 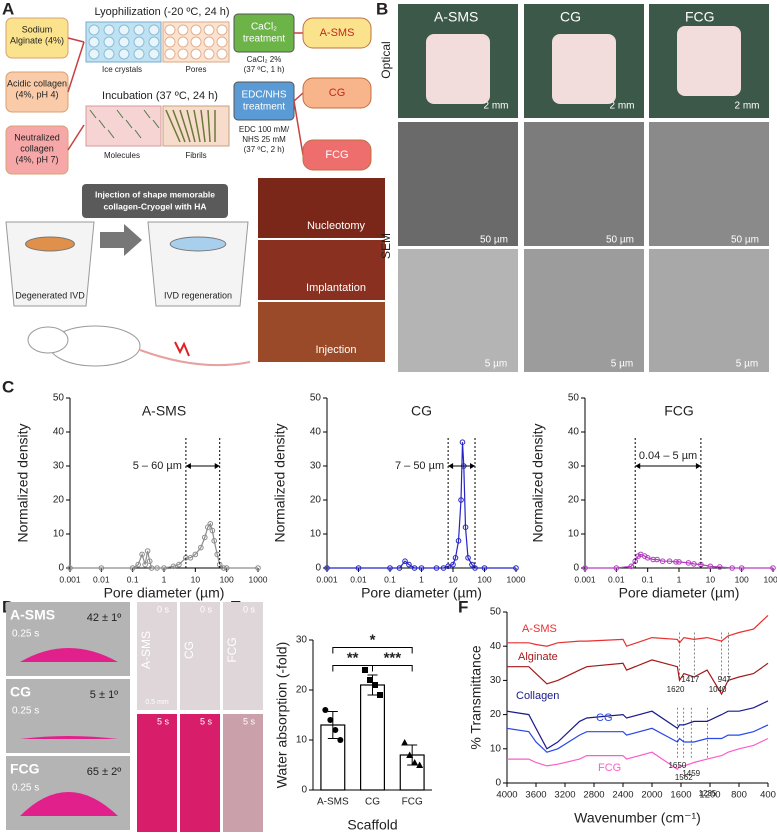 I want to click on x-tick-label: 1000, so click(x=516, y=579).